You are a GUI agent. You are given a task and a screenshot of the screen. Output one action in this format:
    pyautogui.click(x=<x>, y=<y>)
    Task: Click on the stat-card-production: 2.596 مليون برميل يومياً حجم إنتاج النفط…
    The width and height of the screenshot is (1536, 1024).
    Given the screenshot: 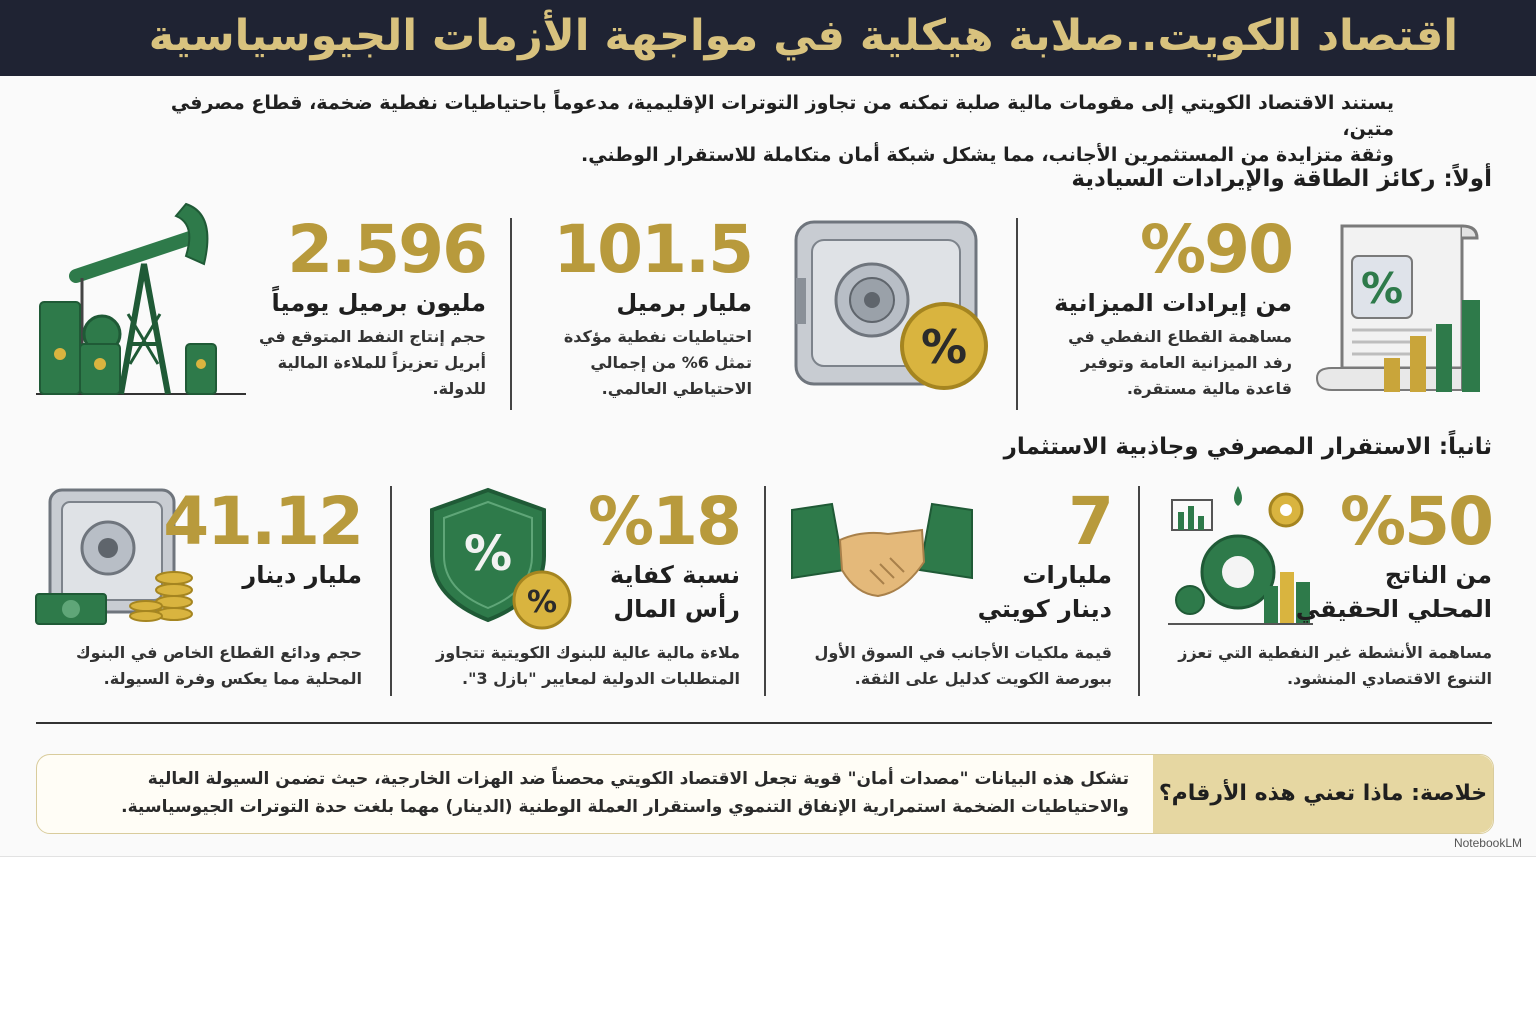 What is the action you would take?
    pyautogui.click(x=357, y=306)
    